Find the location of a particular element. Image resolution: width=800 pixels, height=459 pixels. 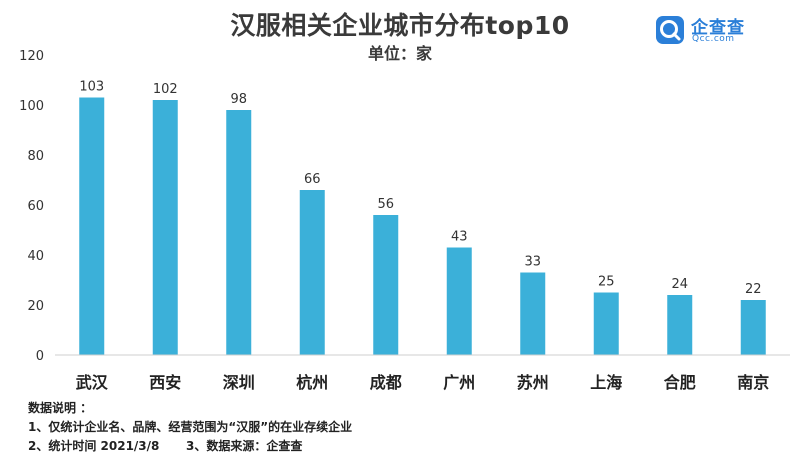

note-line-2: 2、统计时间 2021/3/8 is located at coordinates (94, 446).